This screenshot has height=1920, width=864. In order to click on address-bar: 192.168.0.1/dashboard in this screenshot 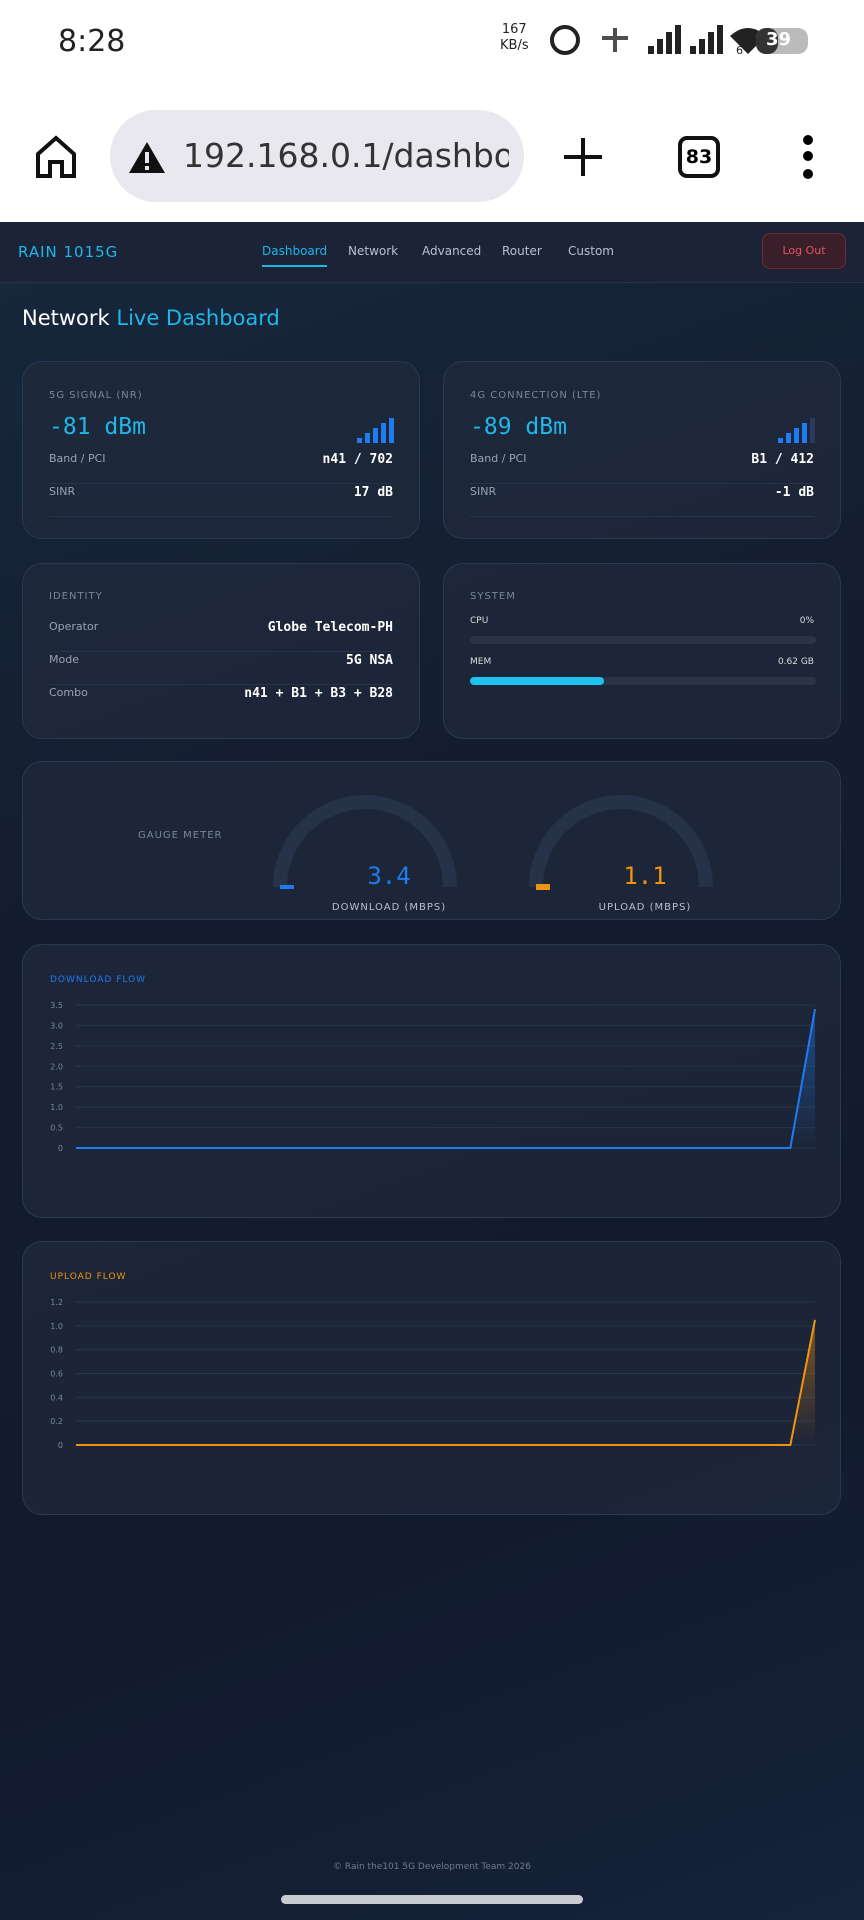, I will do `click(317, 156)`.